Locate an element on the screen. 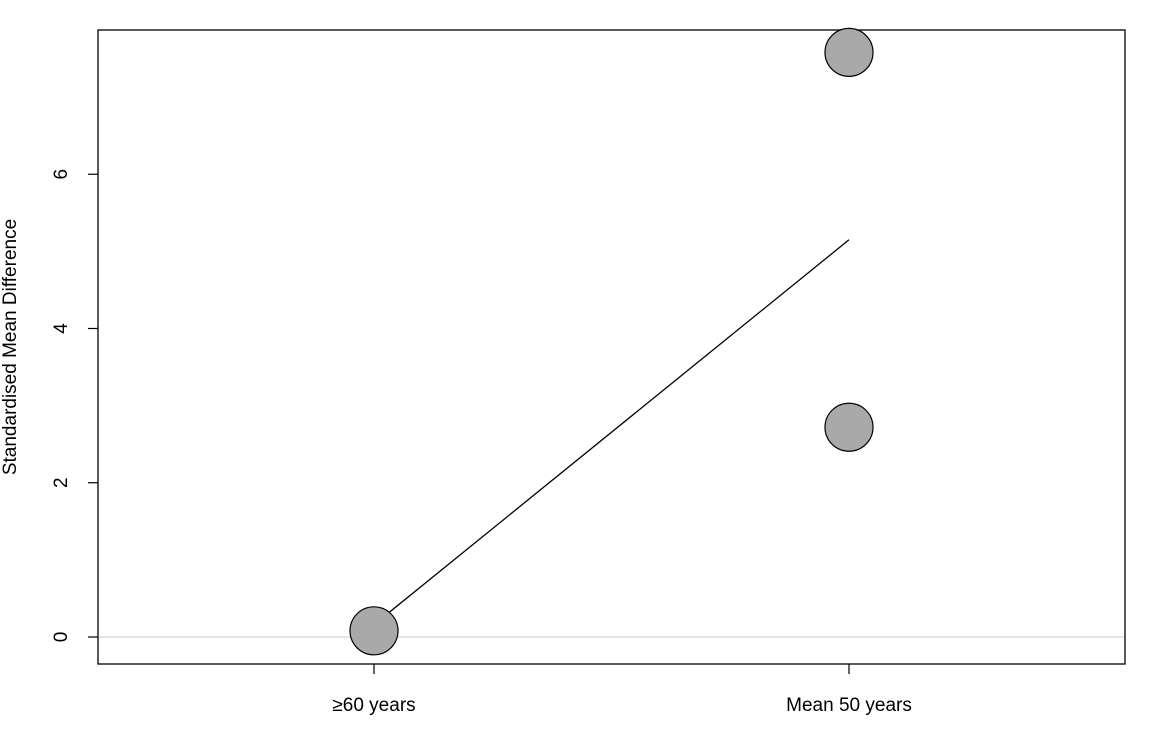 Image resolution: width=1162 pixels, height=739 pixels. y-tick-label-3: 4 is located at coordinates (61, 328).